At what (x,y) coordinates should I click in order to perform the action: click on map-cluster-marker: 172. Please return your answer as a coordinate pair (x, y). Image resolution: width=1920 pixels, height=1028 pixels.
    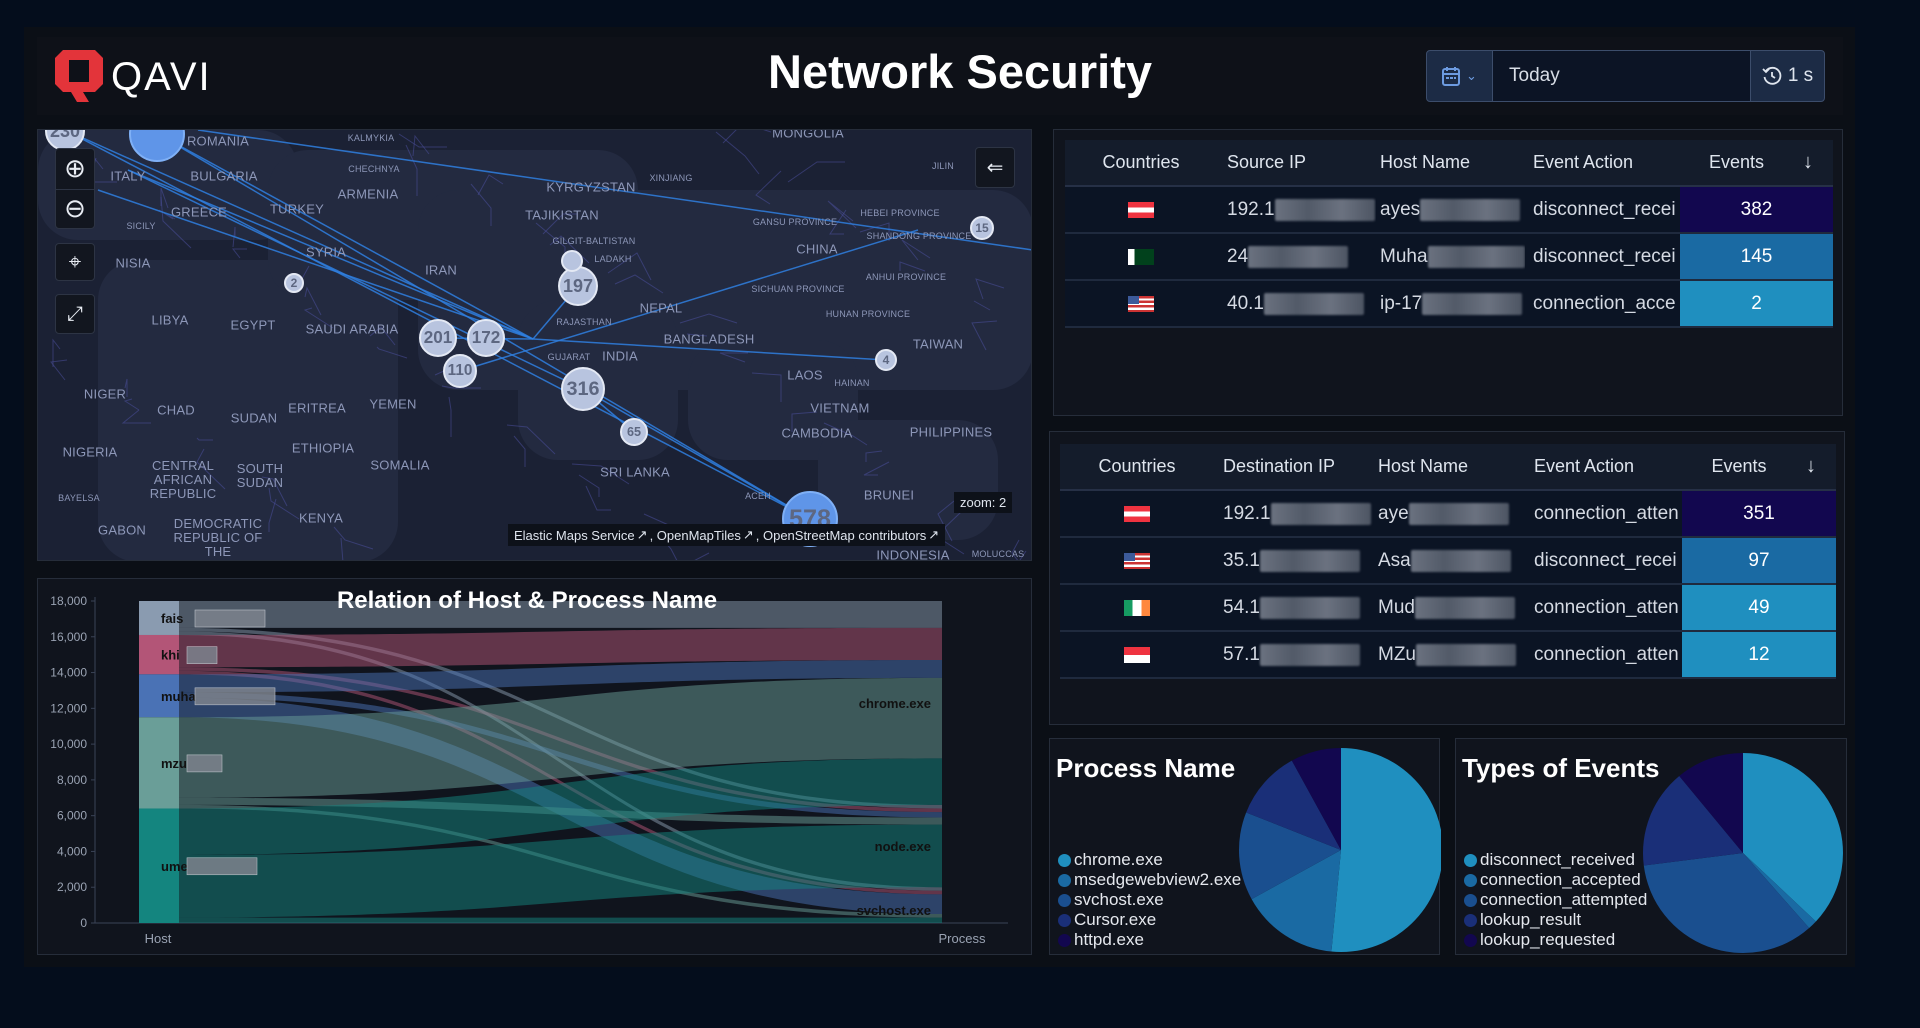
    Looking at the image, I should click on (486, 338).